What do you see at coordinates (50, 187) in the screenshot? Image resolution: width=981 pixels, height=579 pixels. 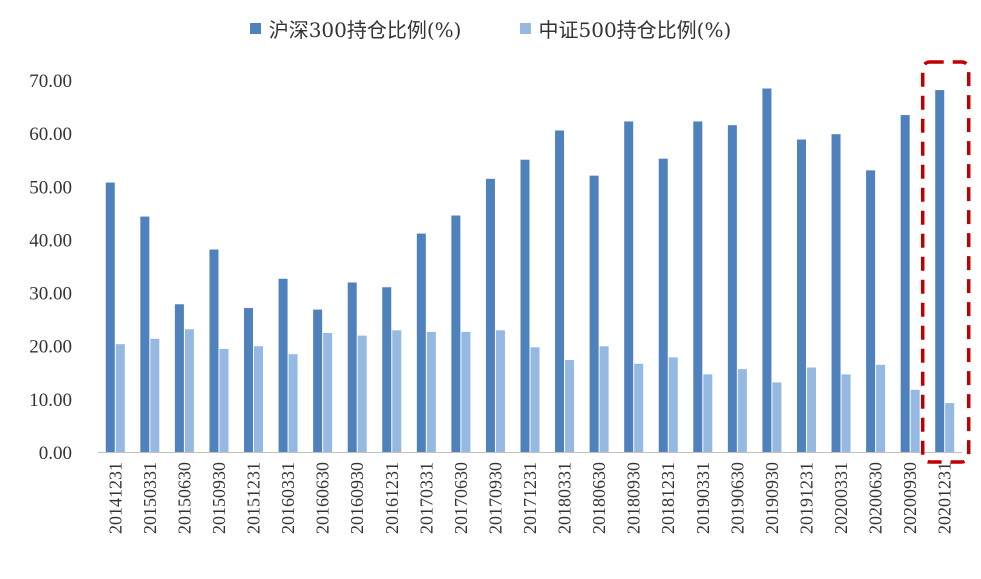 I see `y-tick-label: 50.00` at bounding box center [50, 187].